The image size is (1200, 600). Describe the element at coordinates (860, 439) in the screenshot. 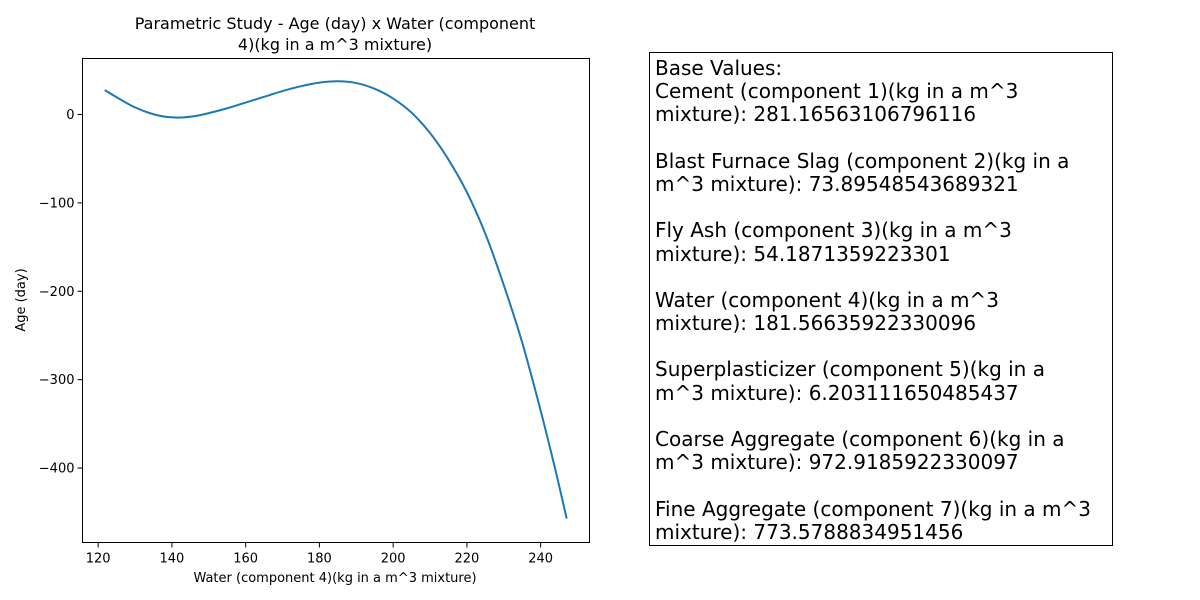

I see `info-line: Coarse Aggregate (component 6)(kg in a` at that location.